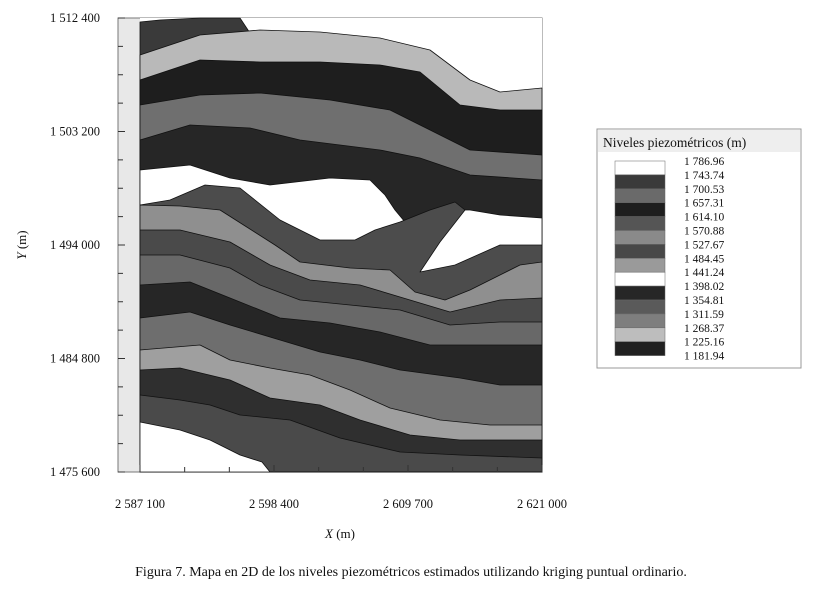 Image resolution: width=822 pixels, height=597 pixels. I want to click on legend-level-label: 1 786.96, so click(704, 162).